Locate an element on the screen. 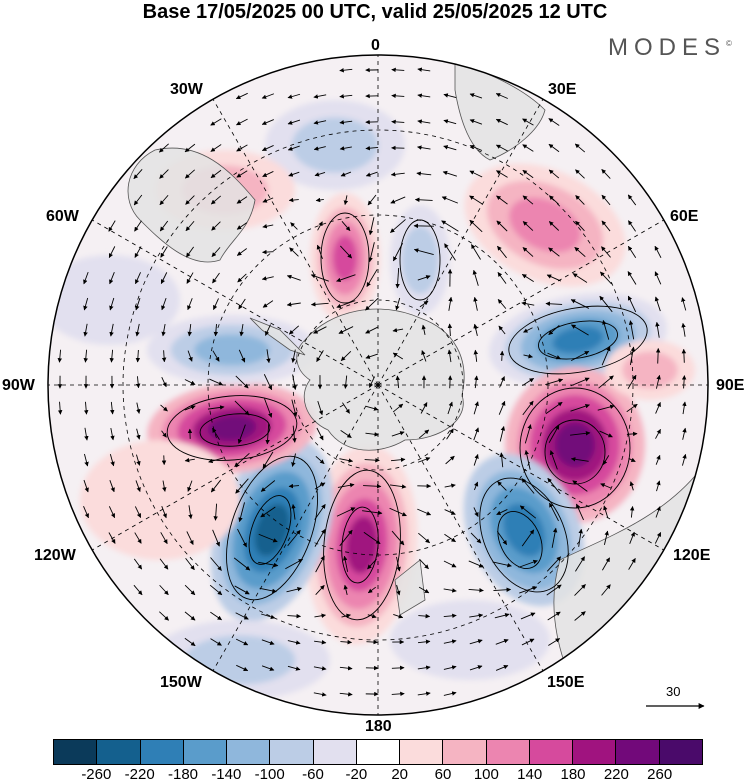  contour-line is located at coordinates (272, 528).